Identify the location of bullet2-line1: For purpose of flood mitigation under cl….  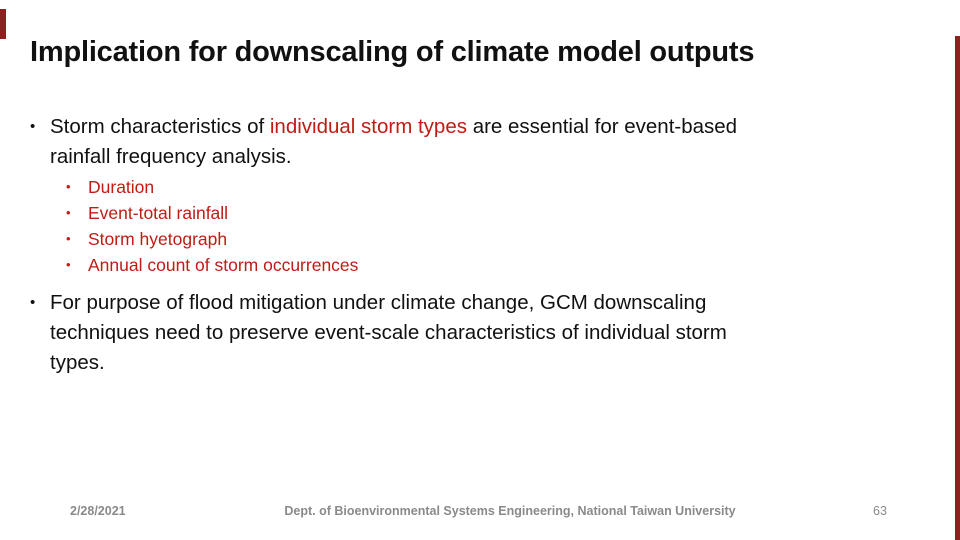
(378, 302).